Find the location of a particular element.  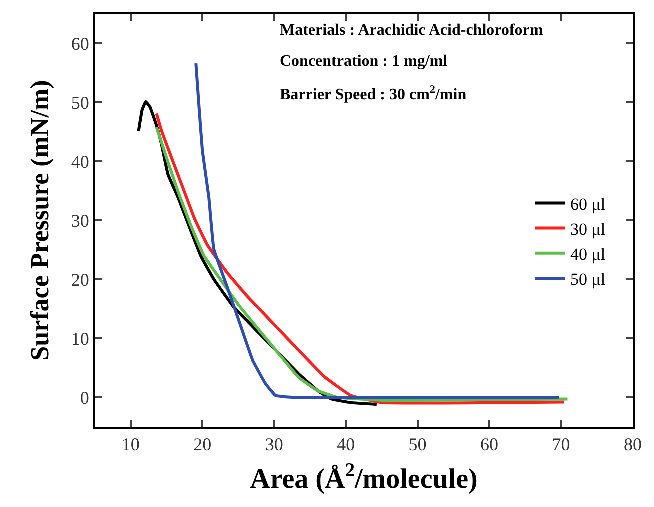

y-tick-label: 20 is located at coordinates (80, 280).